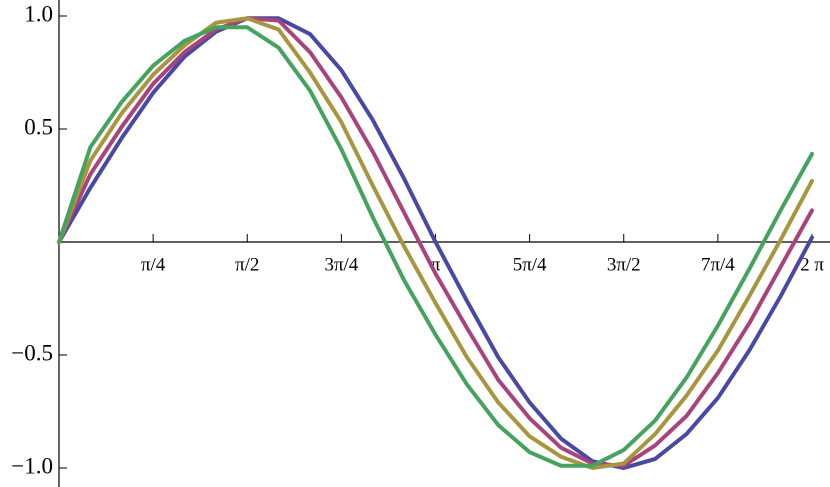  I want to click on x-tick-label: 2 π, so click(812, 264).